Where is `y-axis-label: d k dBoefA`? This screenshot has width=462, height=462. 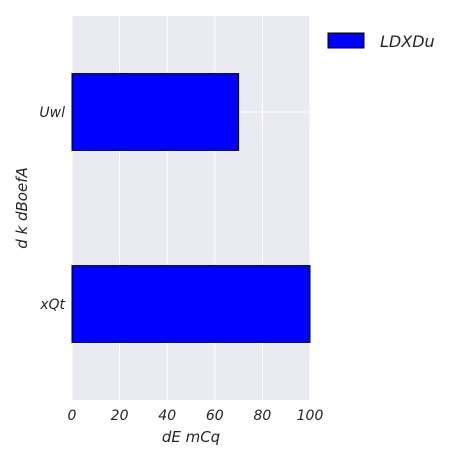 y-axis-label: d k dBoefA is located at coordinates (22, 208).